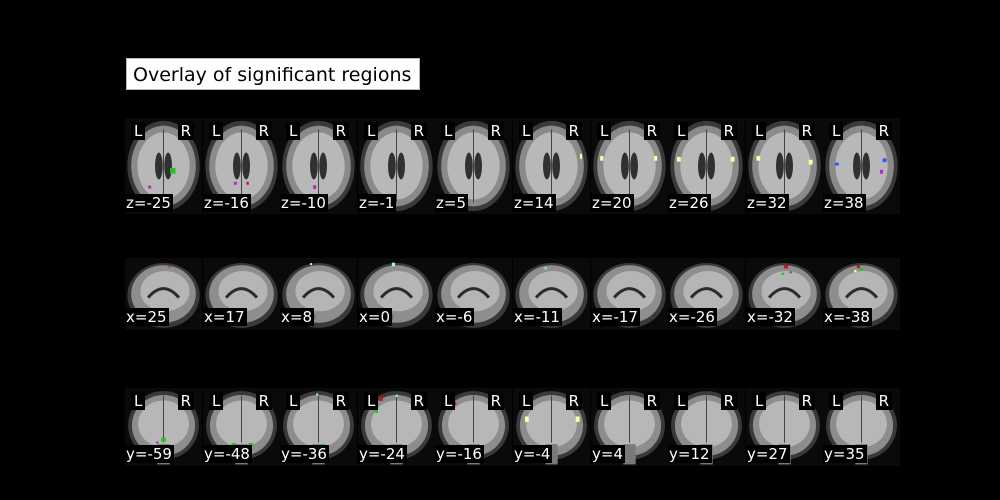  Describe the element at coordinates (149, 203) in the screenshot. I see `cut-coordinate-label: z=-25` at that location.